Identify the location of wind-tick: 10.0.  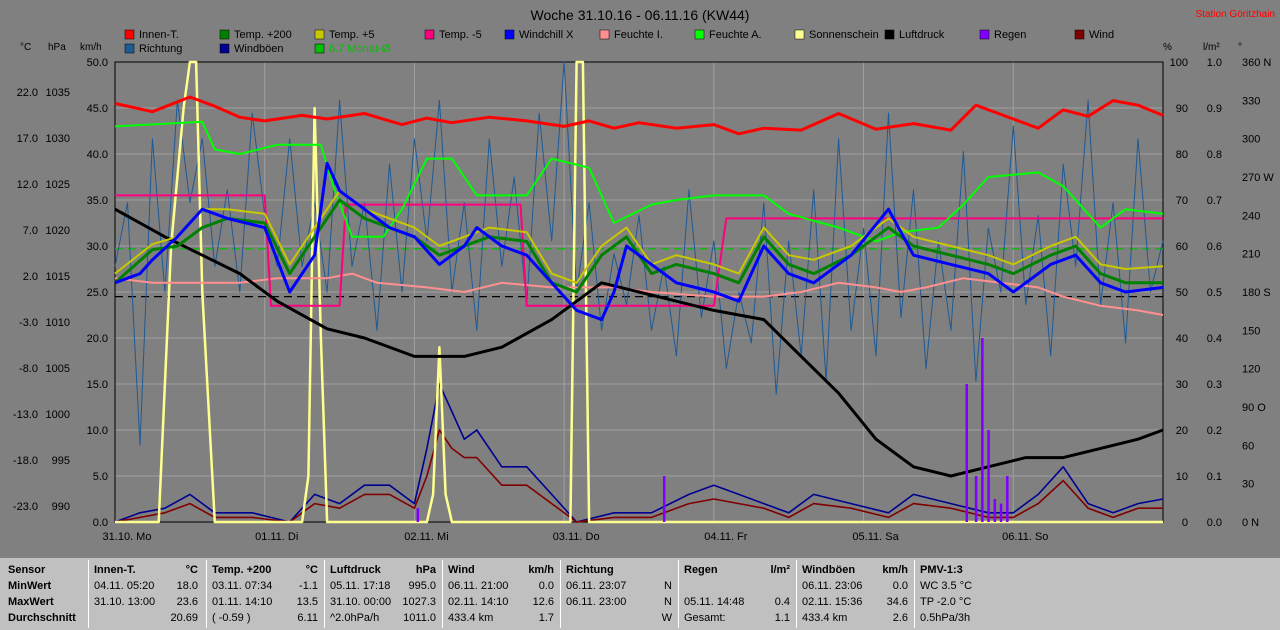
(97, 431).